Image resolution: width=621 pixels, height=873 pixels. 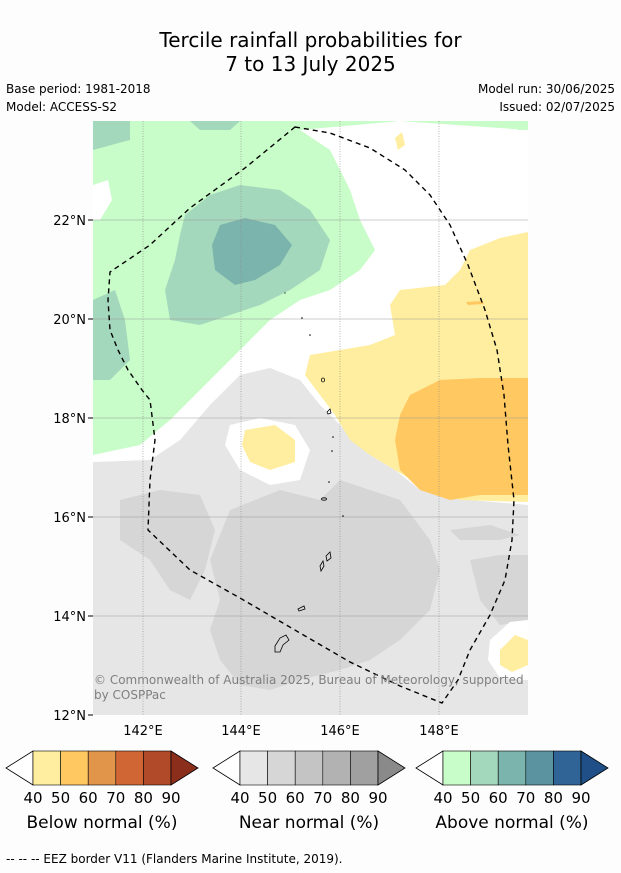 What do you see at coordinates (69, 221) in the screenshot?
I see `lat-label: 22°N` at bounding box center [69, 221].